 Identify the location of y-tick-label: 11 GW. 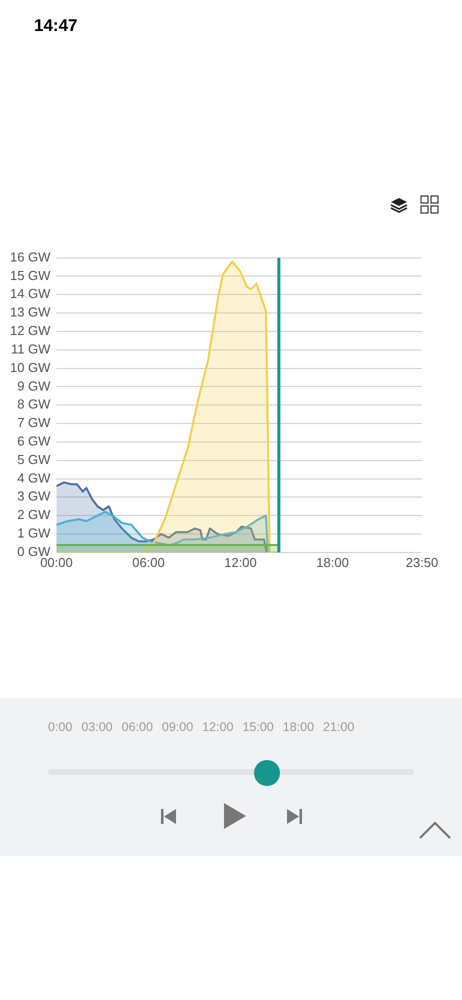
(31, 348).